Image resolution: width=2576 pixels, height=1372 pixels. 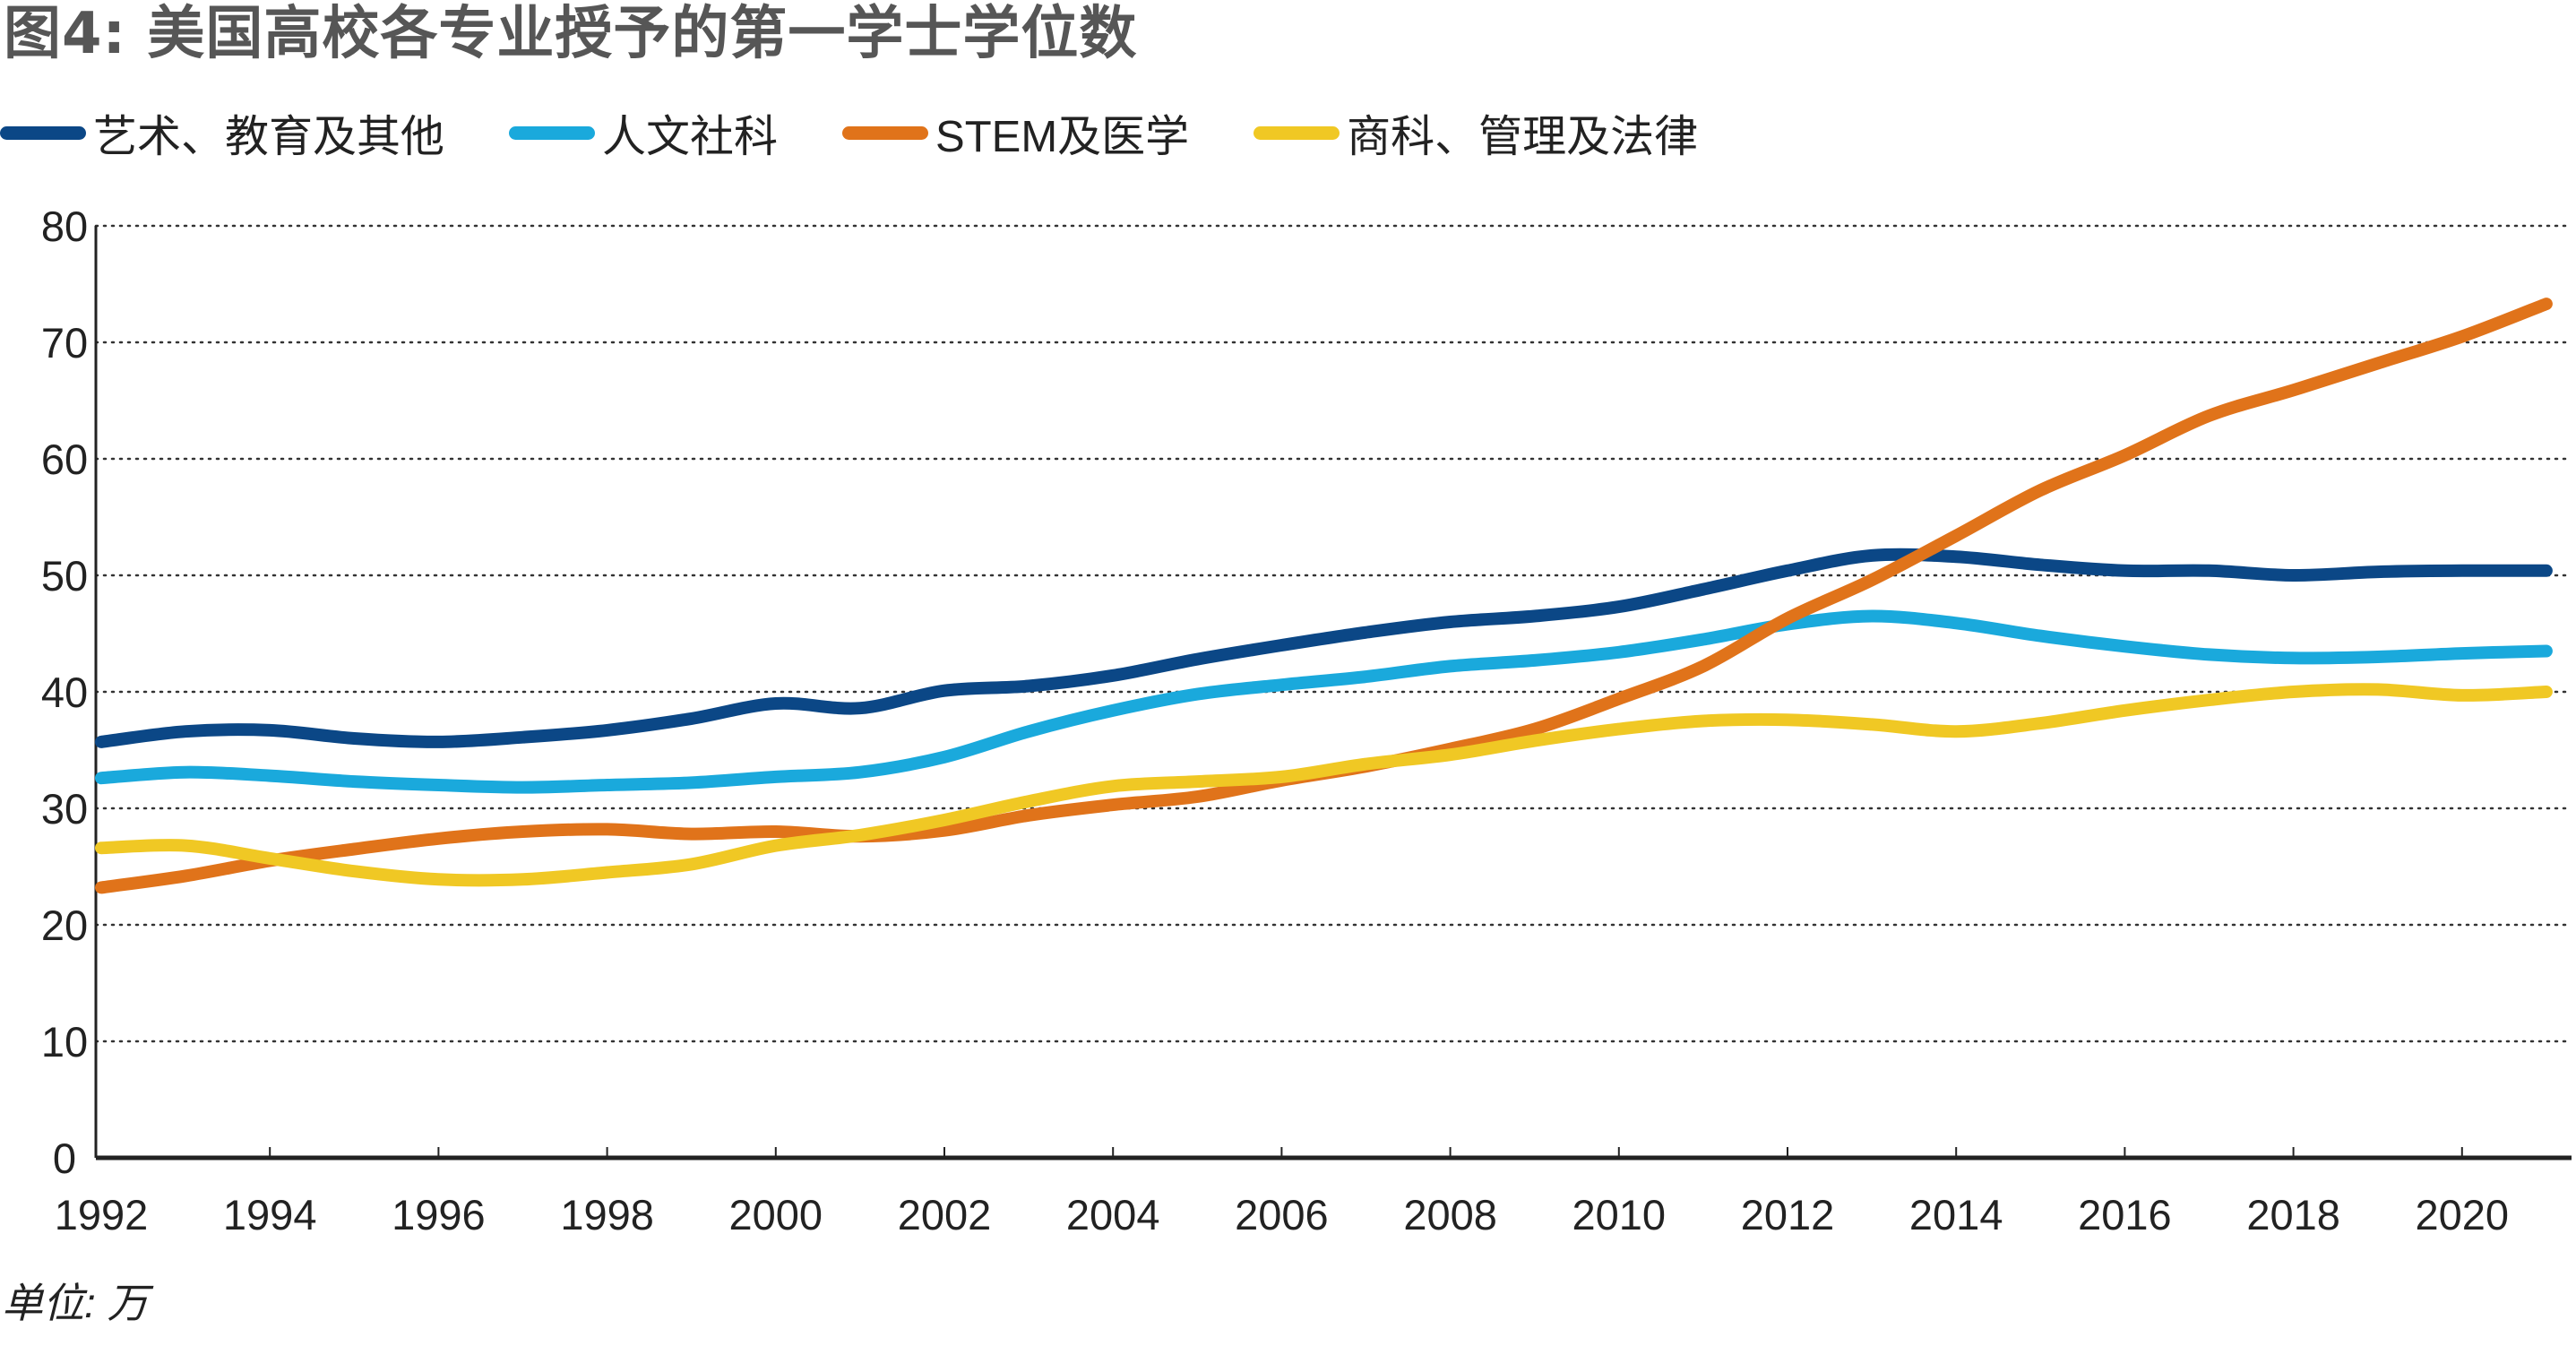 I want to click on x-tick-label: 1998, so click(x=607, y=1214).